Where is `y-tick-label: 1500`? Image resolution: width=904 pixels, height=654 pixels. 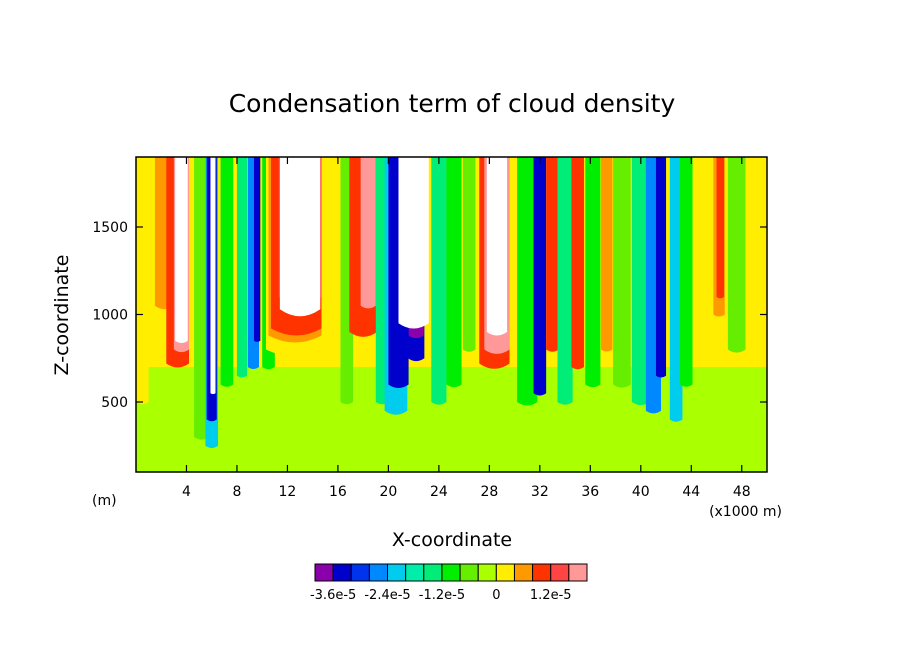 y-tick-label: 1500 is located at coordinates (110, 228).